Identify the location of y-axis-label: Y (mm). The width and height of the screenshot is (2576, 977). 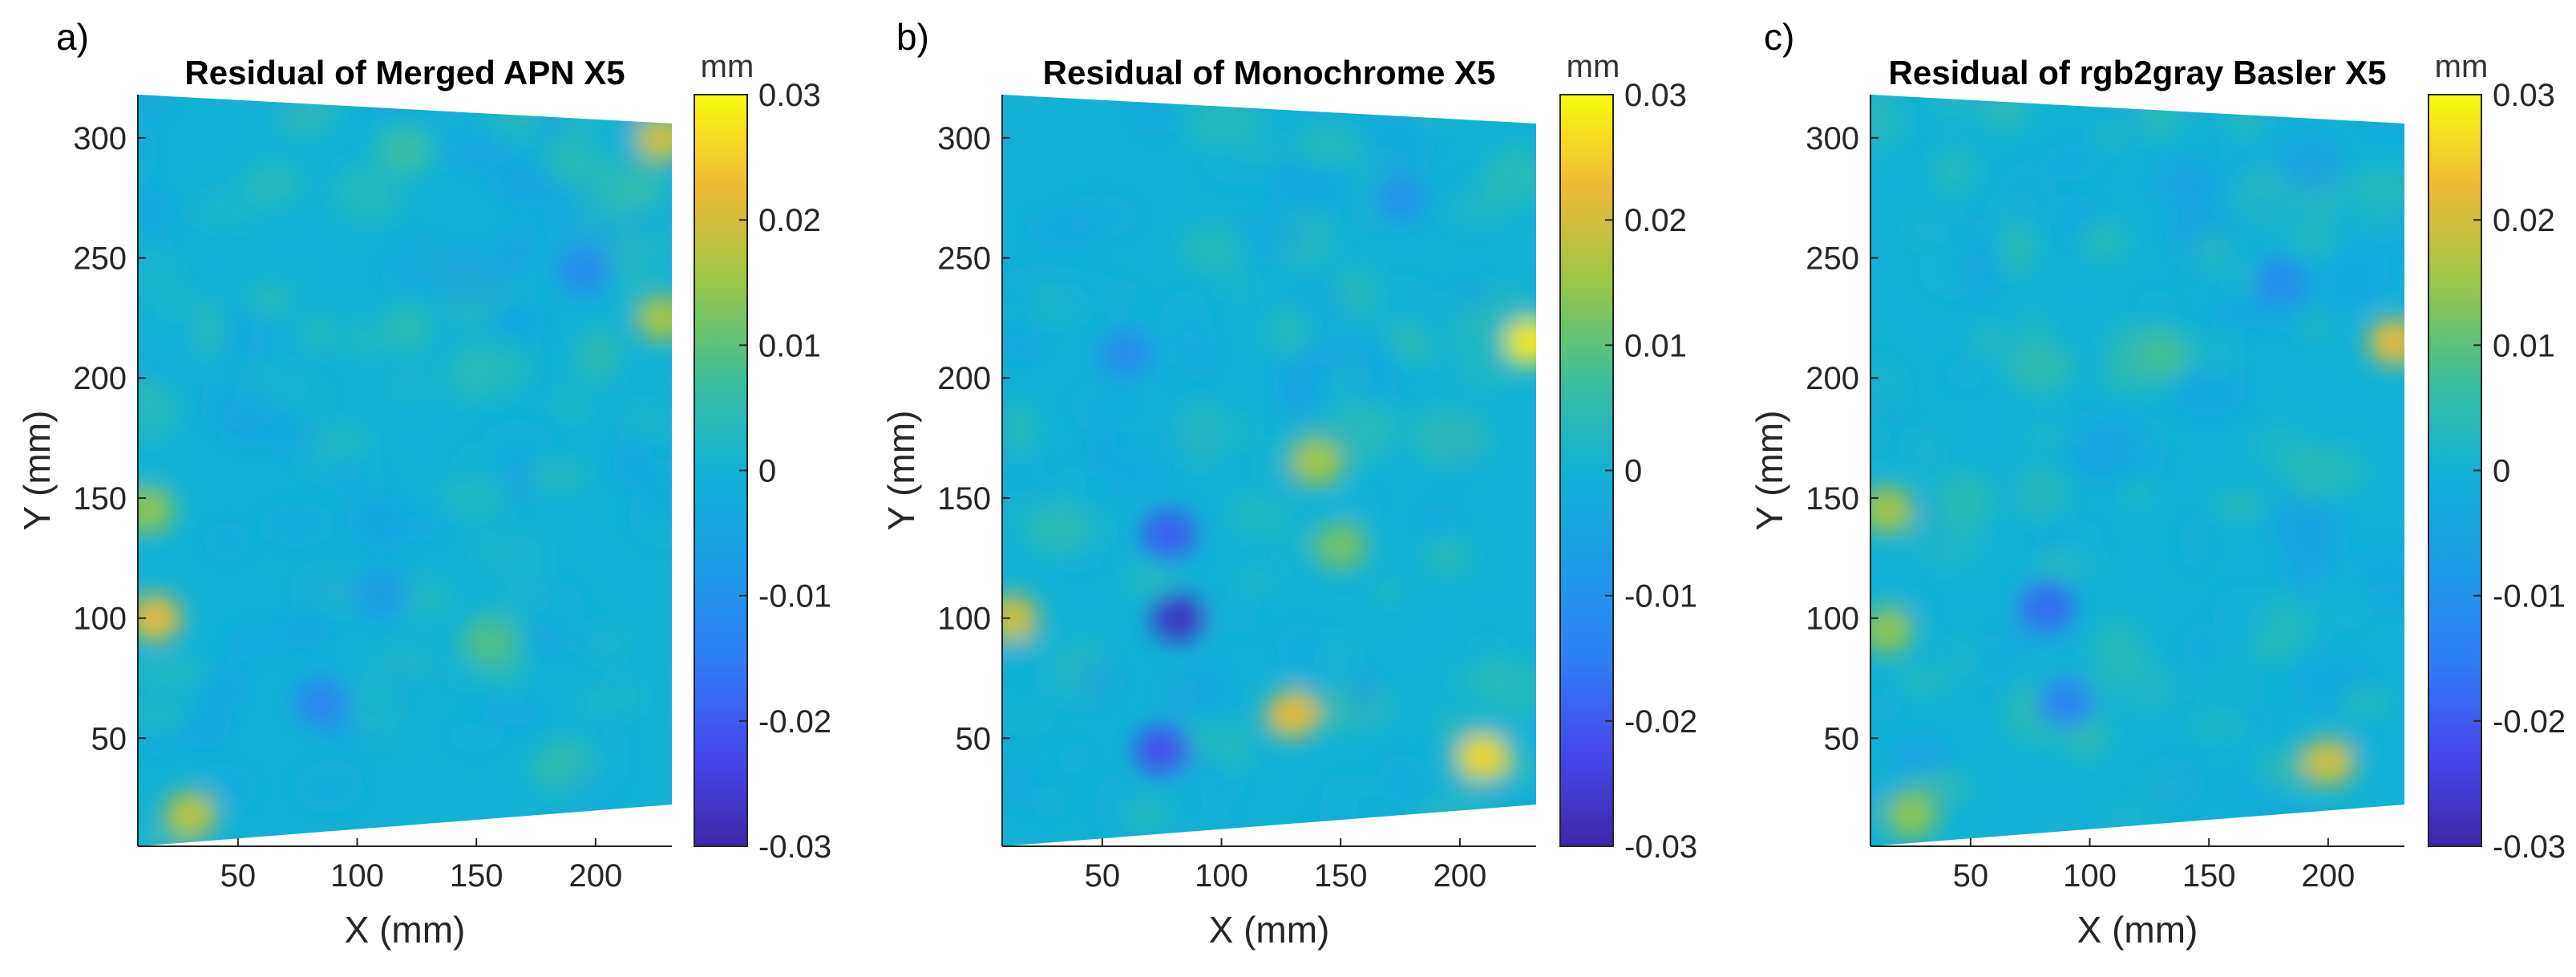
(901, 471).